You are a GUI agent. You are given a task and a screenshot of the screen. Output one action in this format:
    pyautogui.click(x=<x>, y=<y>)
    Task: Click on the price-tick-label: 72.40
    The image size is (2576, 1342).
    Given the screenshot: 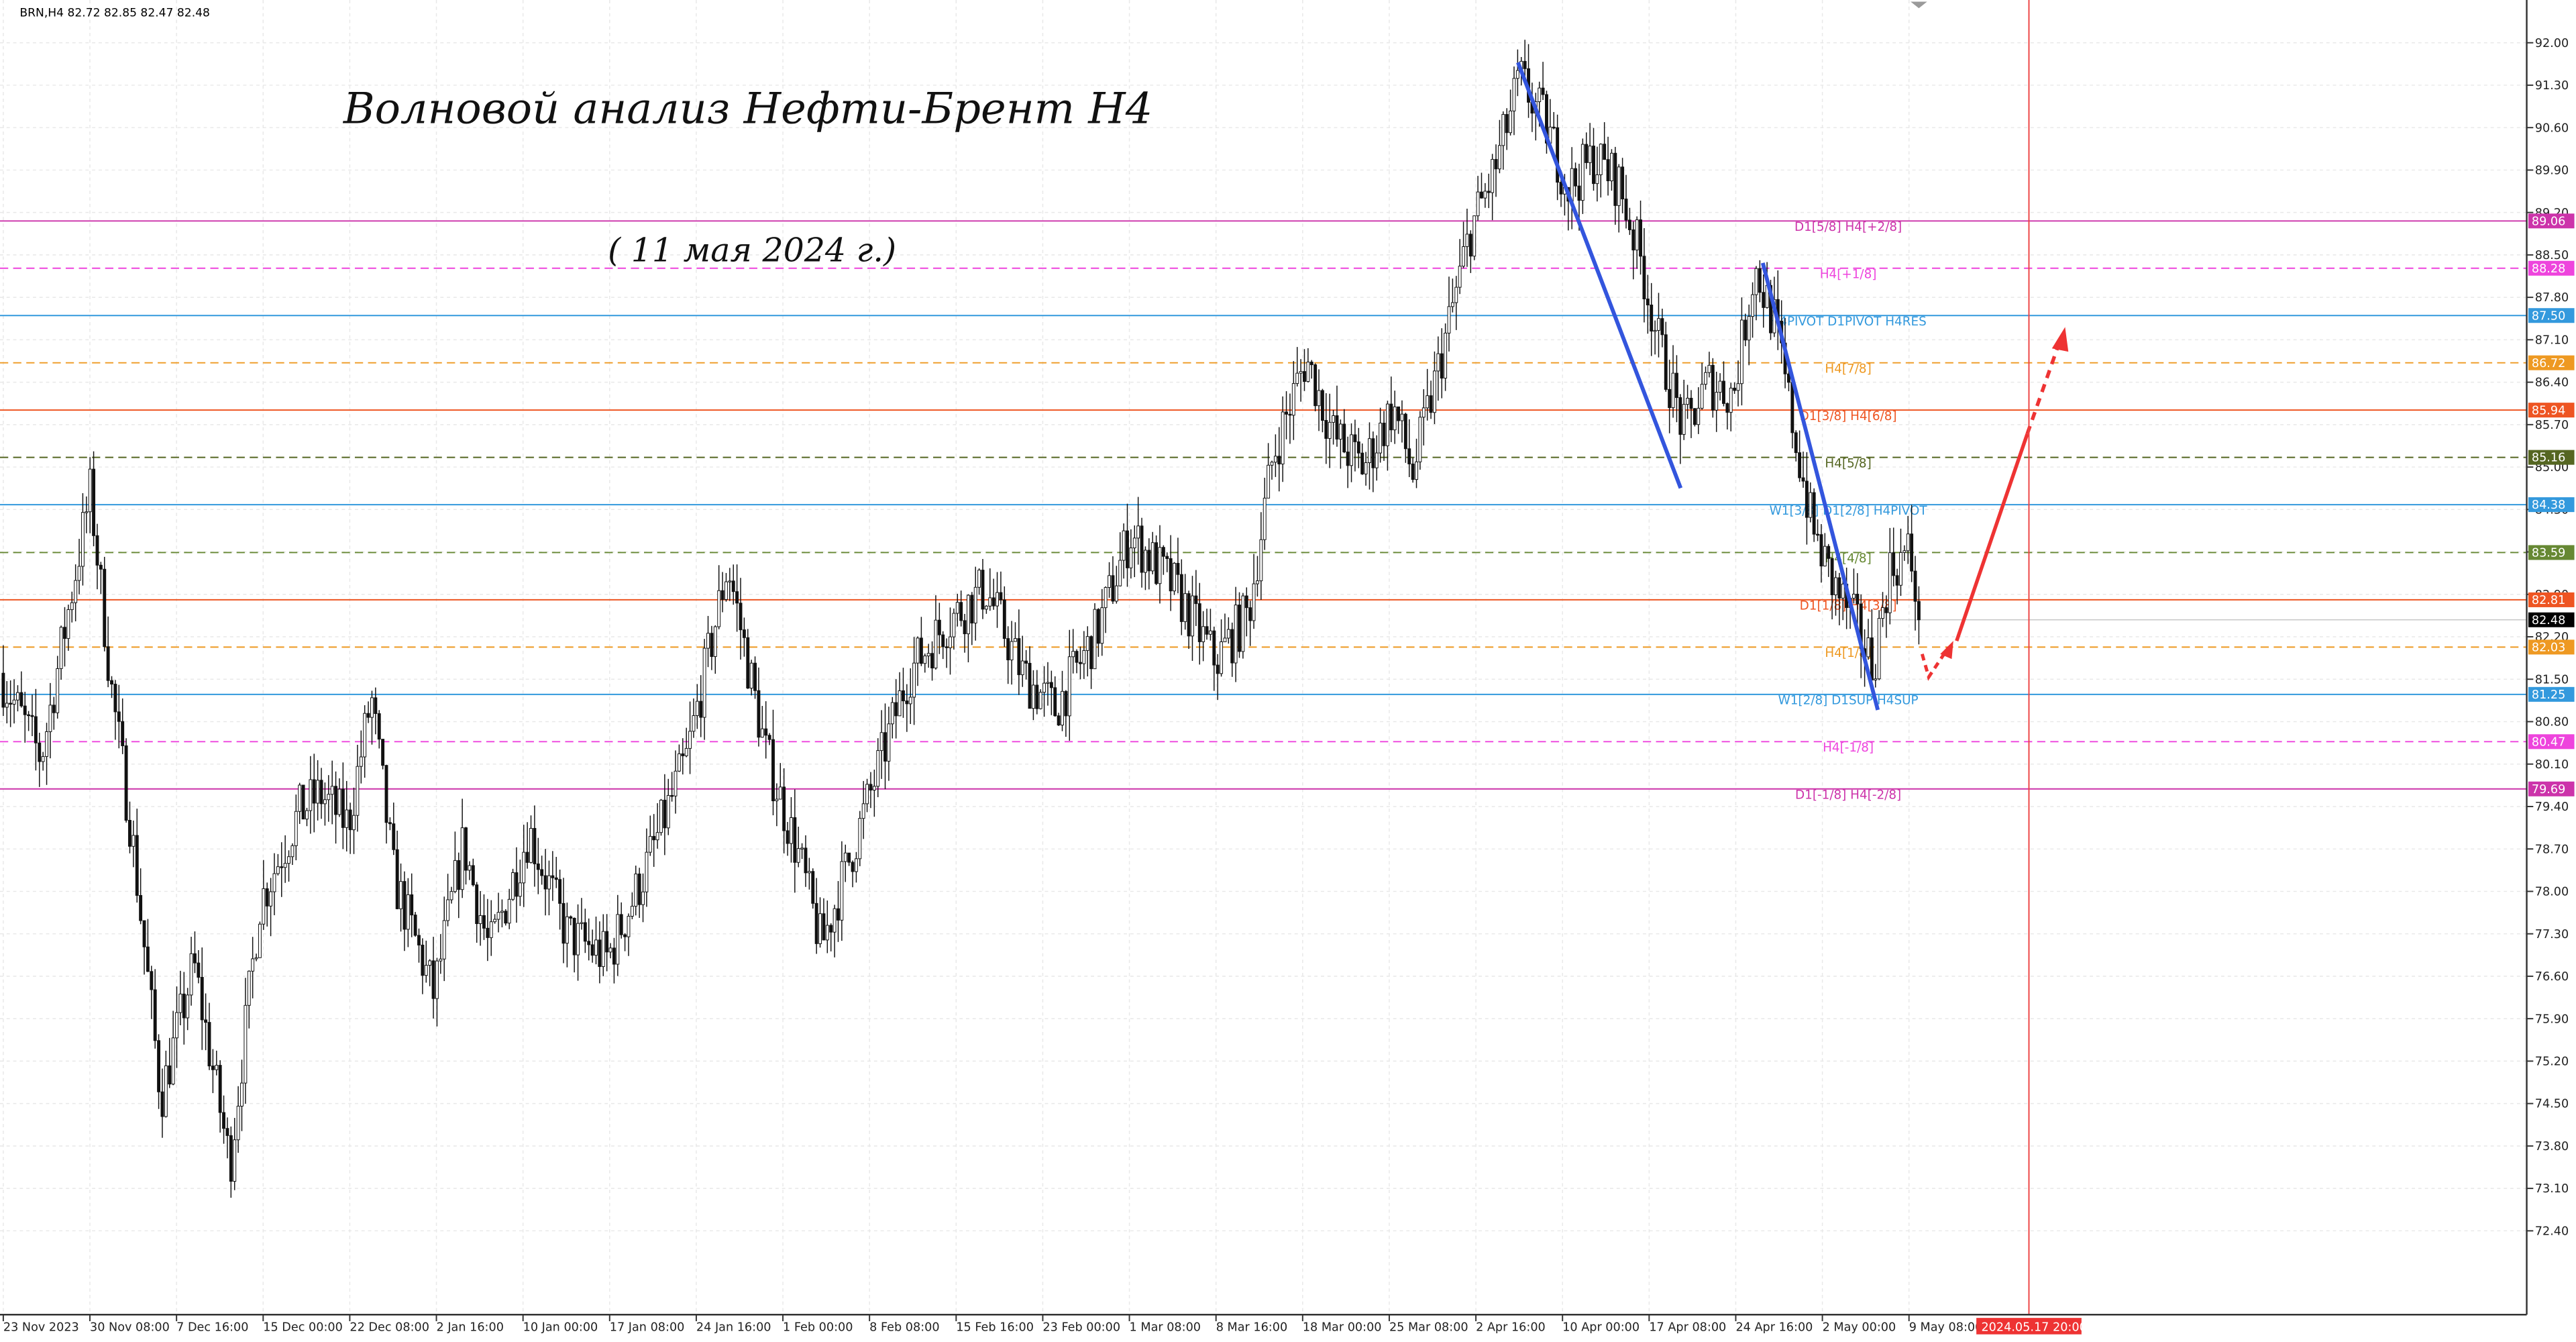 What is the action you would take?
    pyautogui.click(x=2552, y=1231)
    